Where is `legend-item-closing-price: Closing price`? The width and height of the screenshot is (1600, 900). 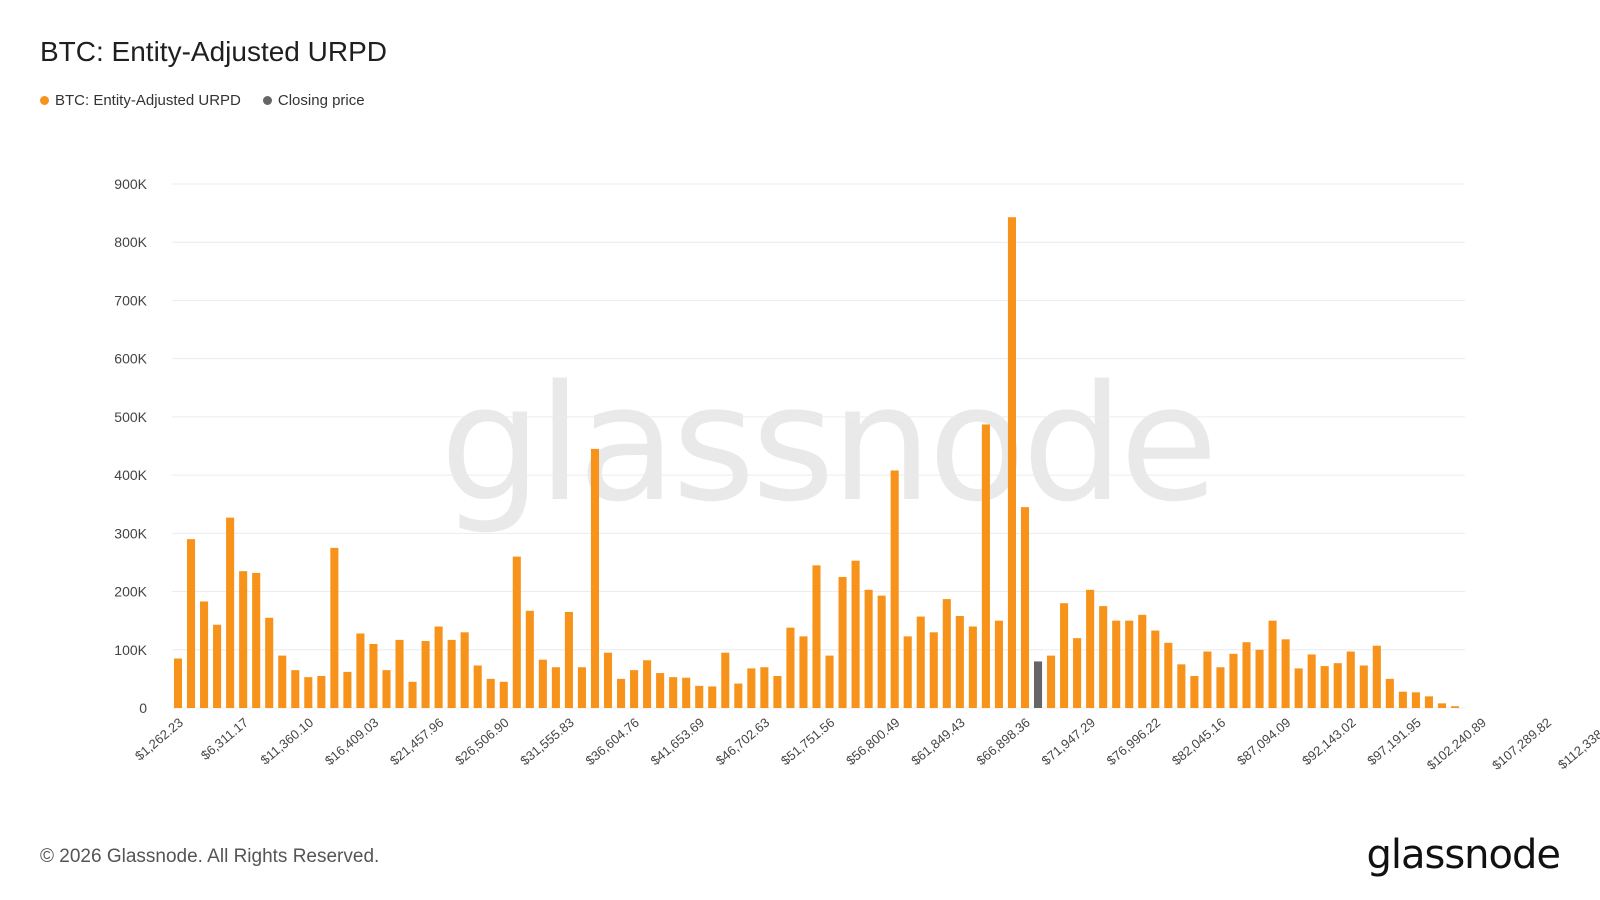
legend-item-closing-price: Closing price is located at coordinates (313, 100).